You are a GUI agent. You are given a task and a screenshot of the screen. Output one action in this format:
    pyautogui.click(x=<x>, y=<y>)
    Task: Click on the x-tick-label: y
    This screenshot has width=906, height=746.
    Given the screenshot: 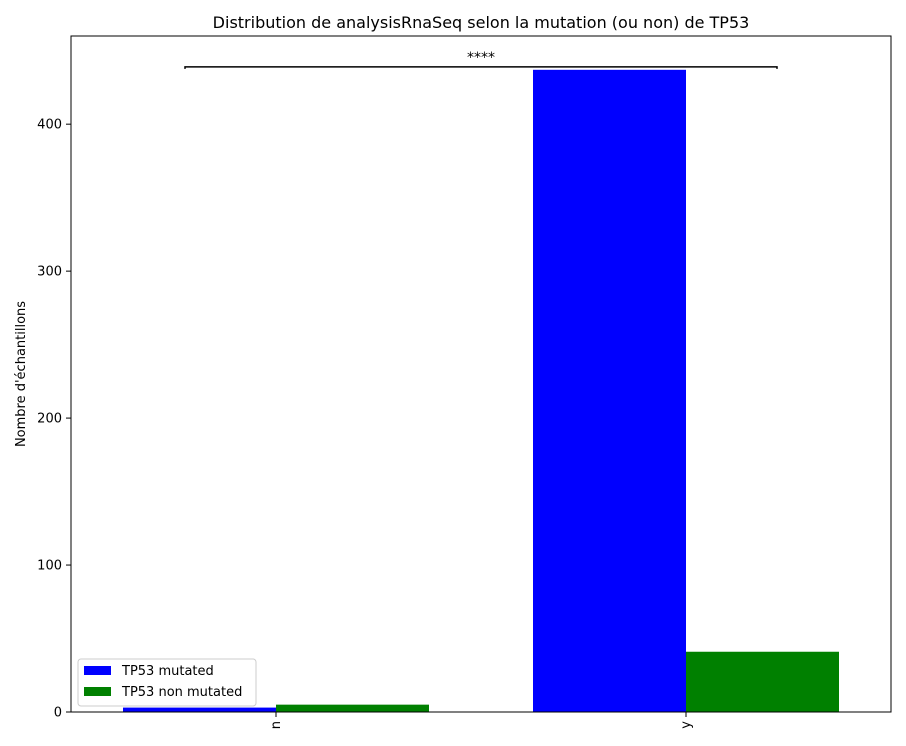 What is the action you would take?
    pyautogui.click(x=686, y=725)
    